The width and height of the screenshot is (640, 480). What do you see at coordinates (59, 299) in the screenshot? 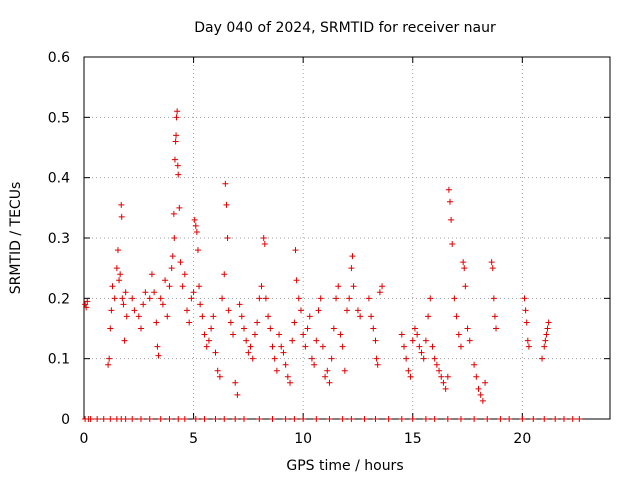
I see `y-tick-label: 0.2` at bounding box center [59, 299].